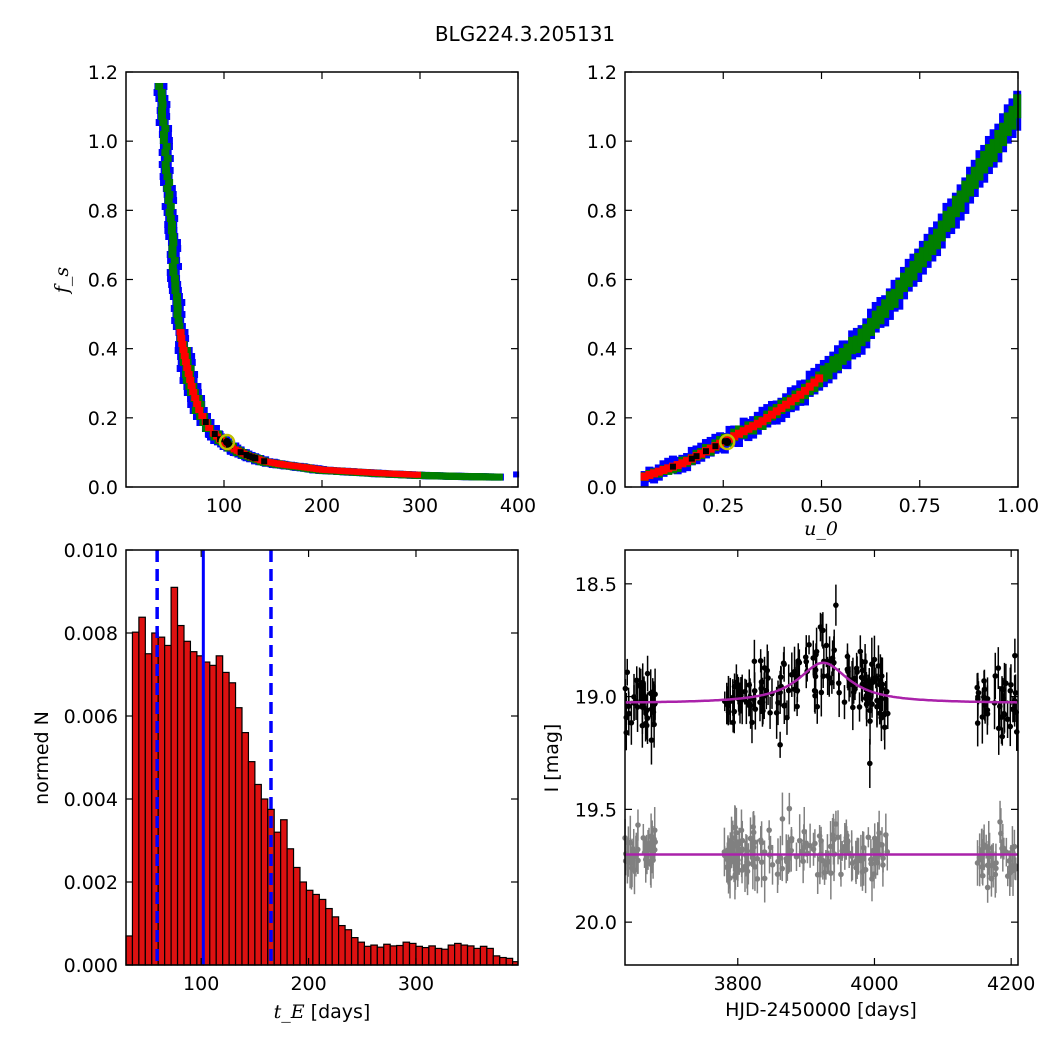 This screenshot has height=1050, width=1050. What do you see at coordinates (602, 488) in the screenshot?
I see `y-tick-label: 0.0` at bounding box center [602, 488].